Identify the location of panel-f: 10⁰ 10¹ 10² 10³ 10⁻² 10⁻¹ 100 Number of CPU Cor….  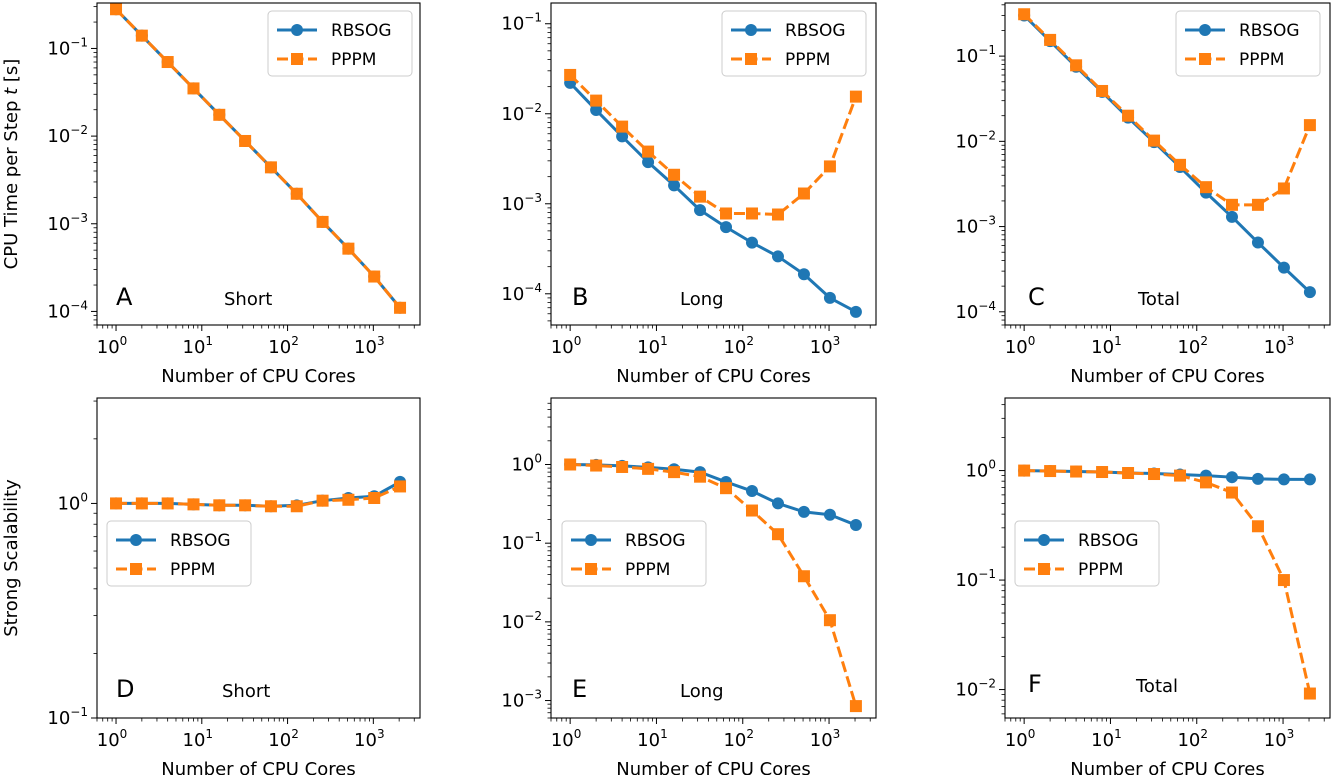
(1143, 586).